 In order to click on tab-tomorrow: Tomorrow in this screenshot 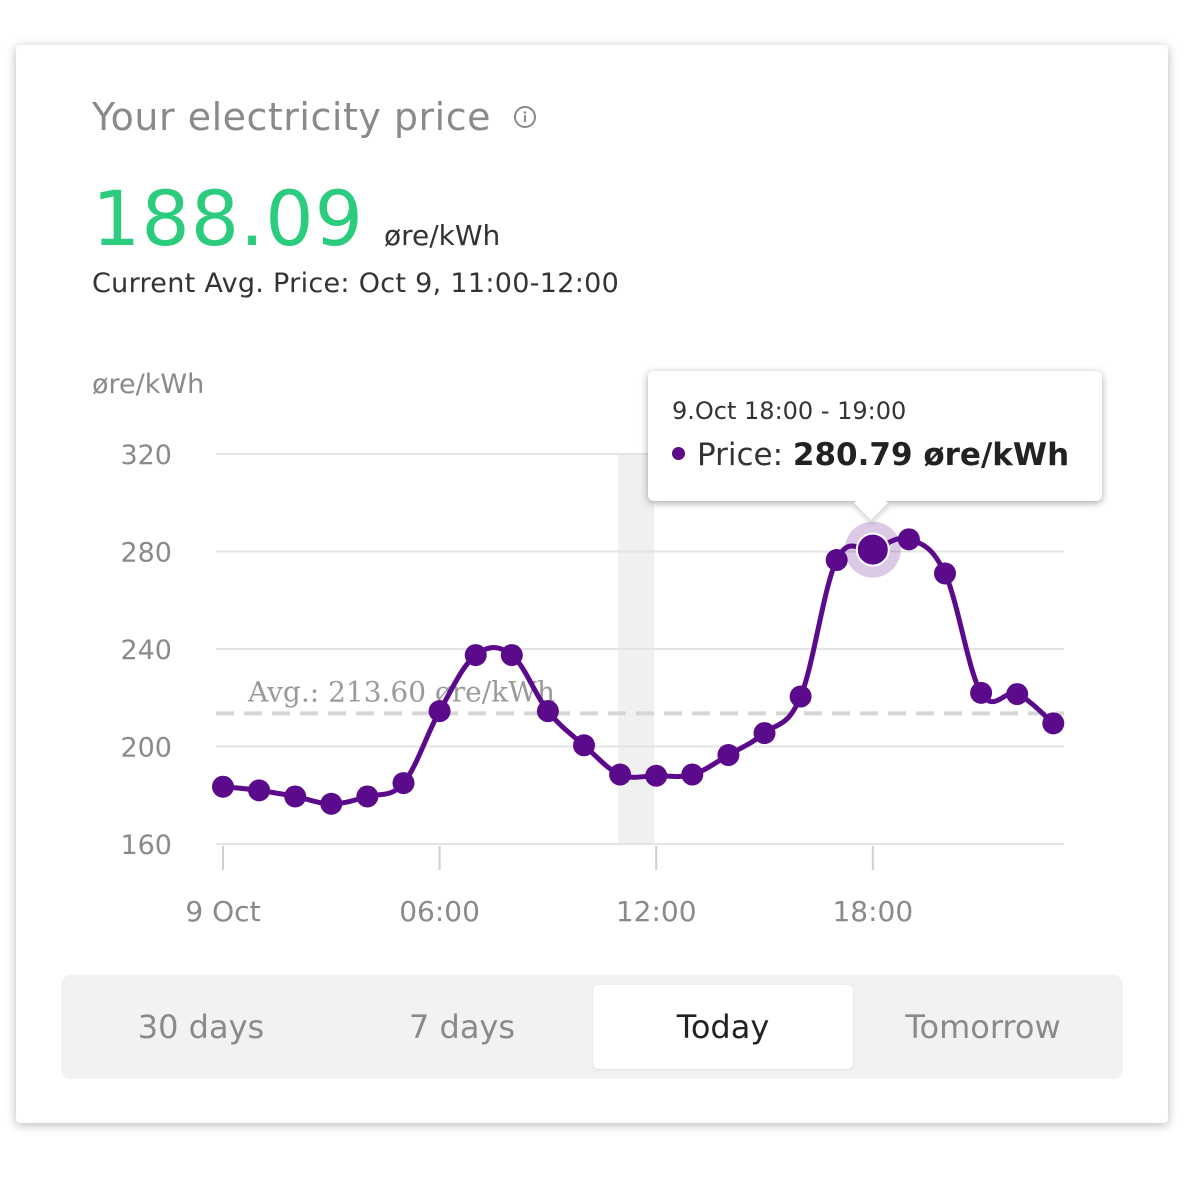, I will do `click(983, 1027)`.